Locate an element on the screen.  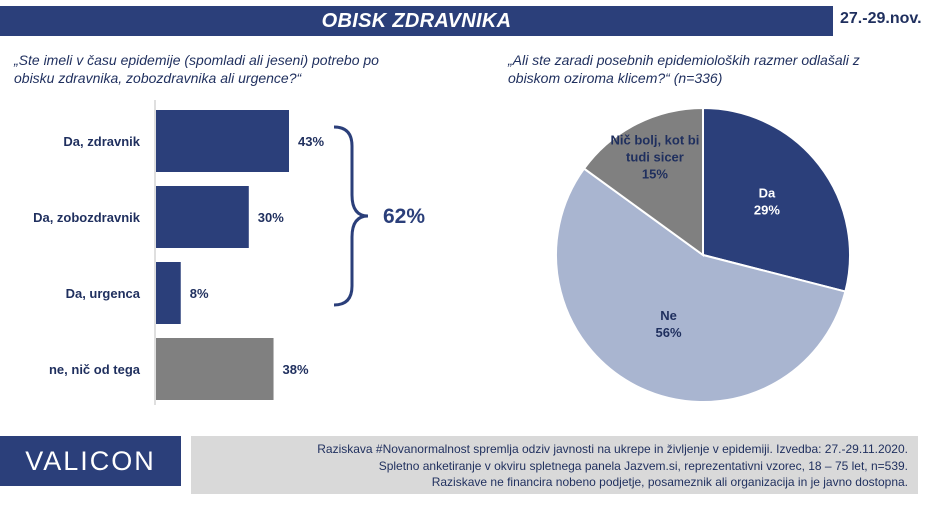
category-label: Da, zobozdravnik is located at coordinates (87, 217).